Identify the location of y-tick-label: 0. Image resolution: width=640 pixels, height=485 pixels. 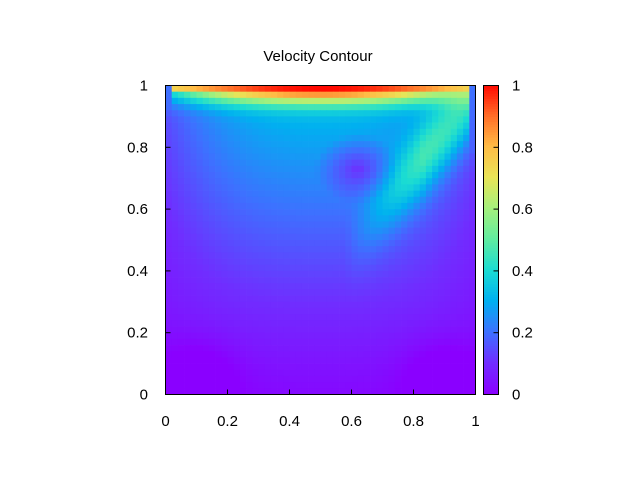
(144, 395).